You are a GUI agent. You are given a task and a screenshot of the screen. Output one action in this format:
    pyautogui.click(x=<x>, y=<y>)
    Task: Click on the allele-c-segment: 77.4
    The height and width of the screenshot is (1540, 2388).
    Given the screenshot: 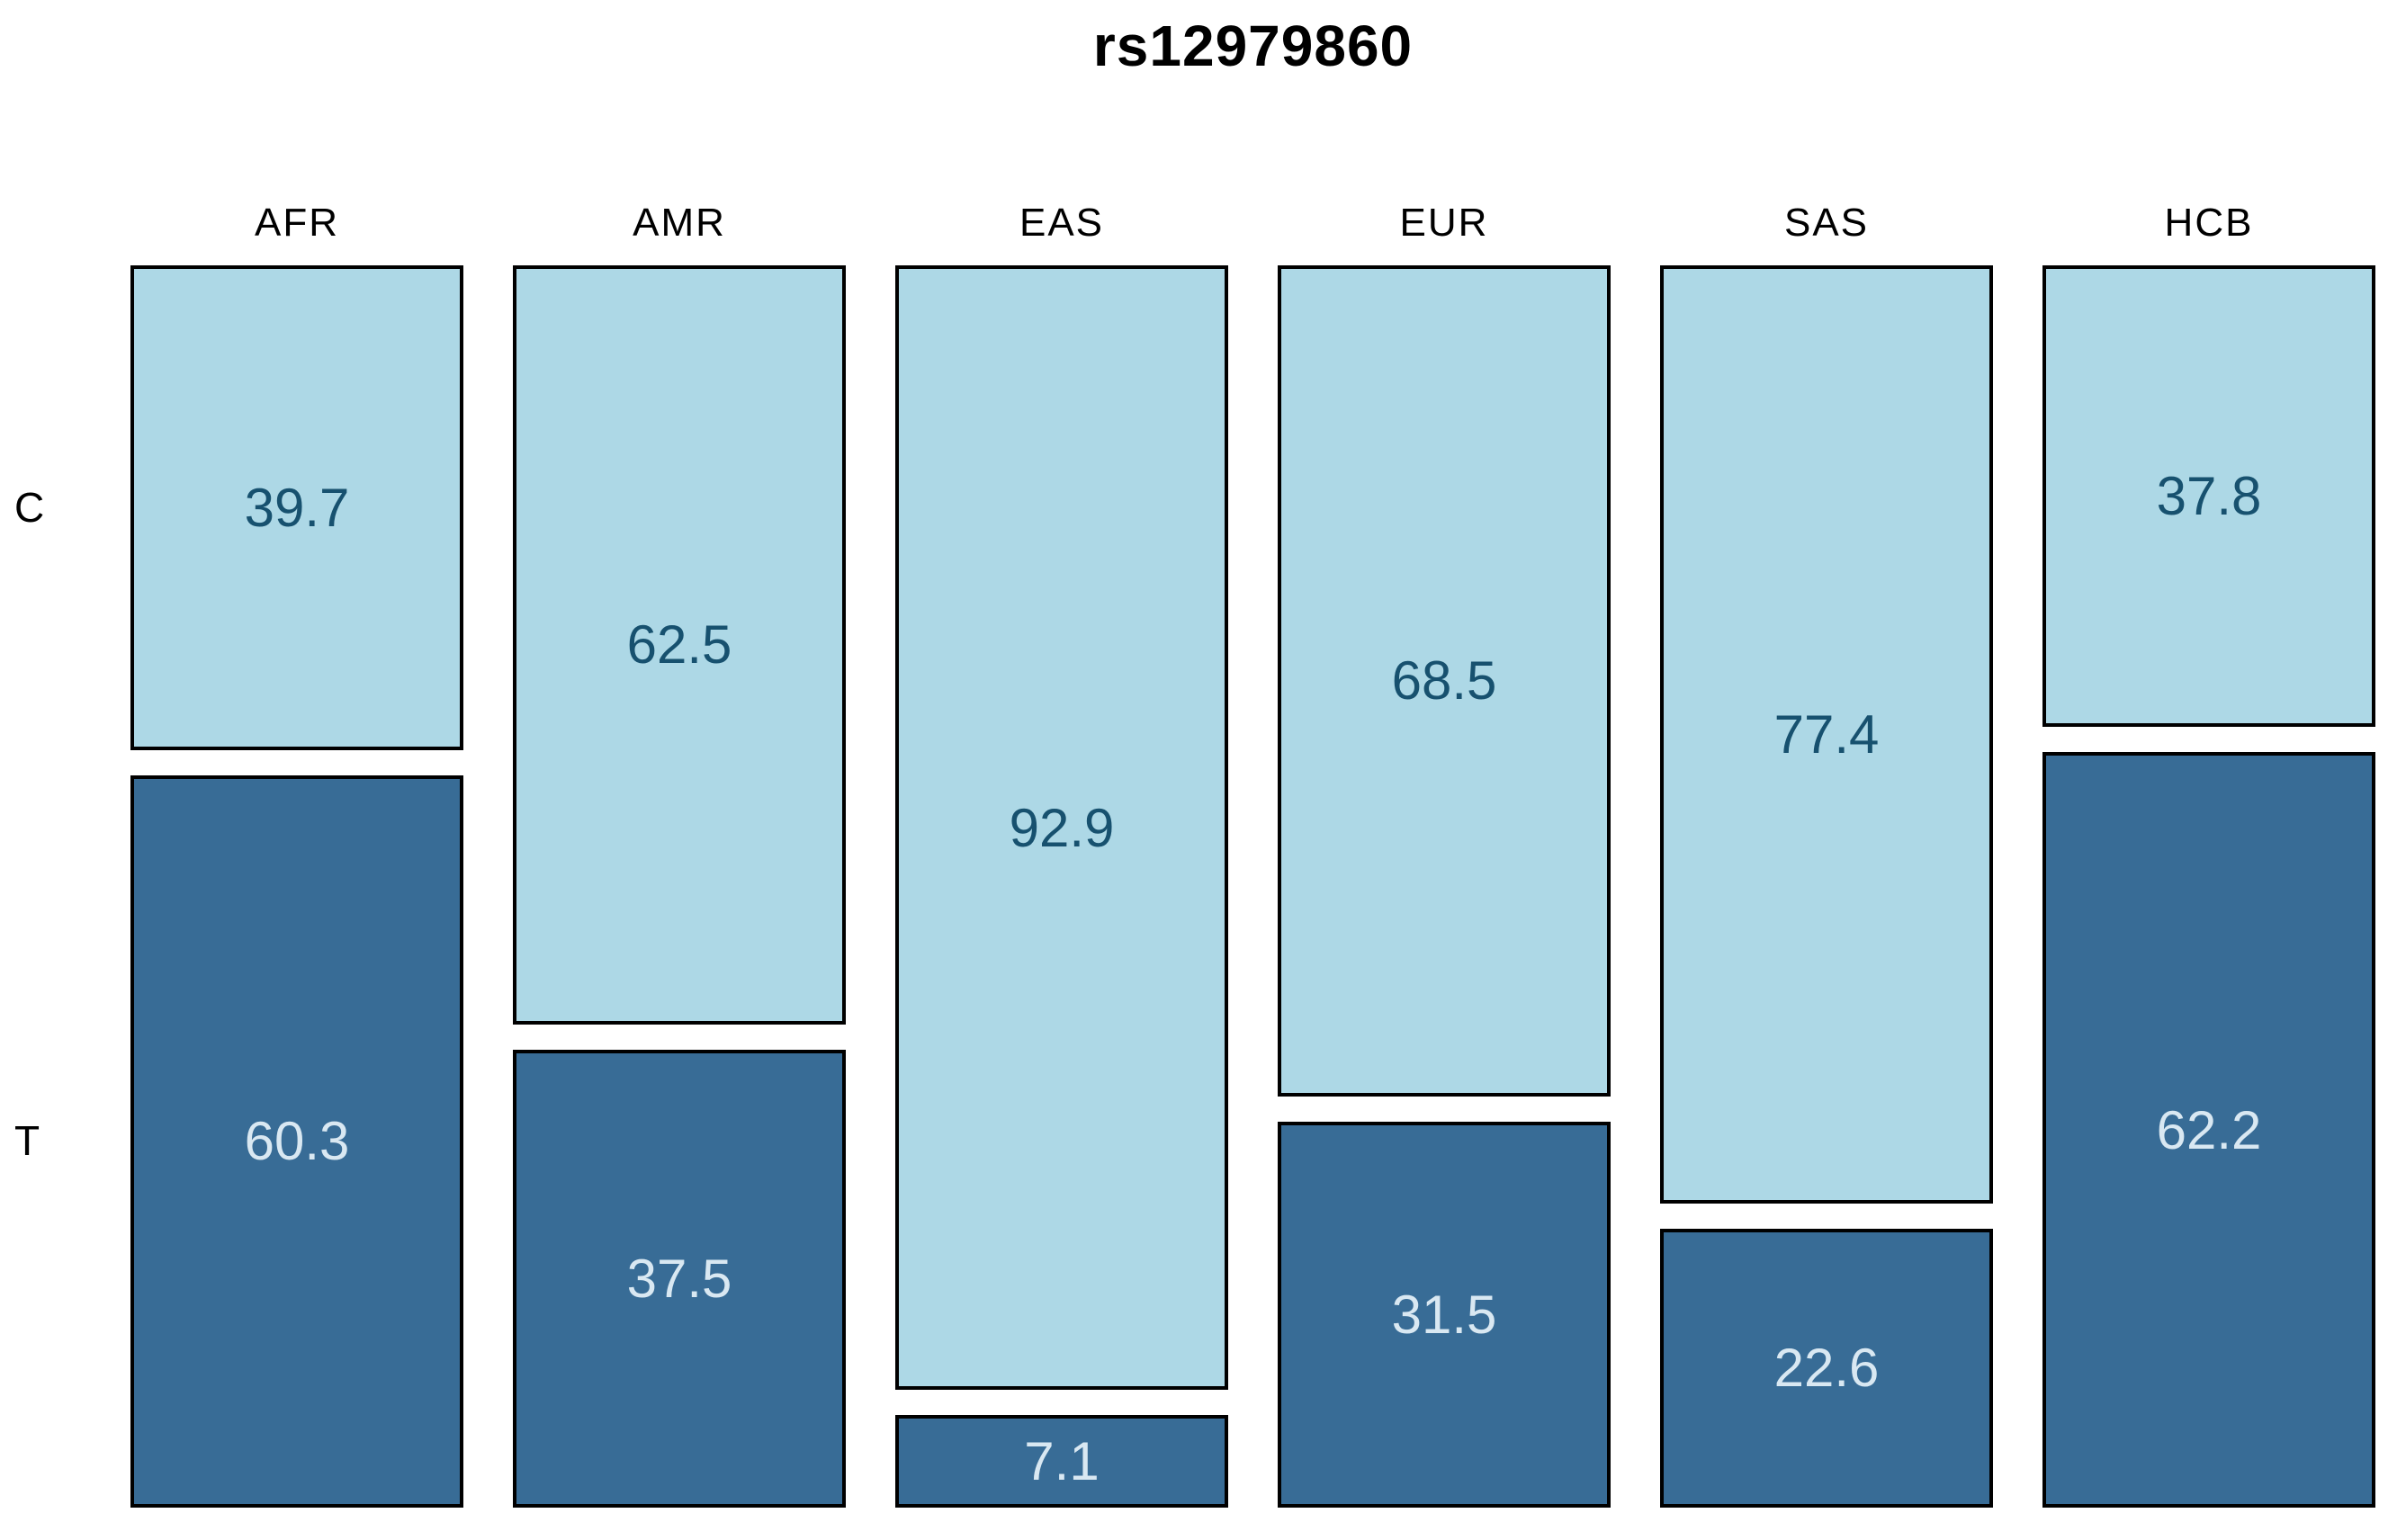 What is the action you would take?
    pyautogui.click(x=1826, y=734)
    